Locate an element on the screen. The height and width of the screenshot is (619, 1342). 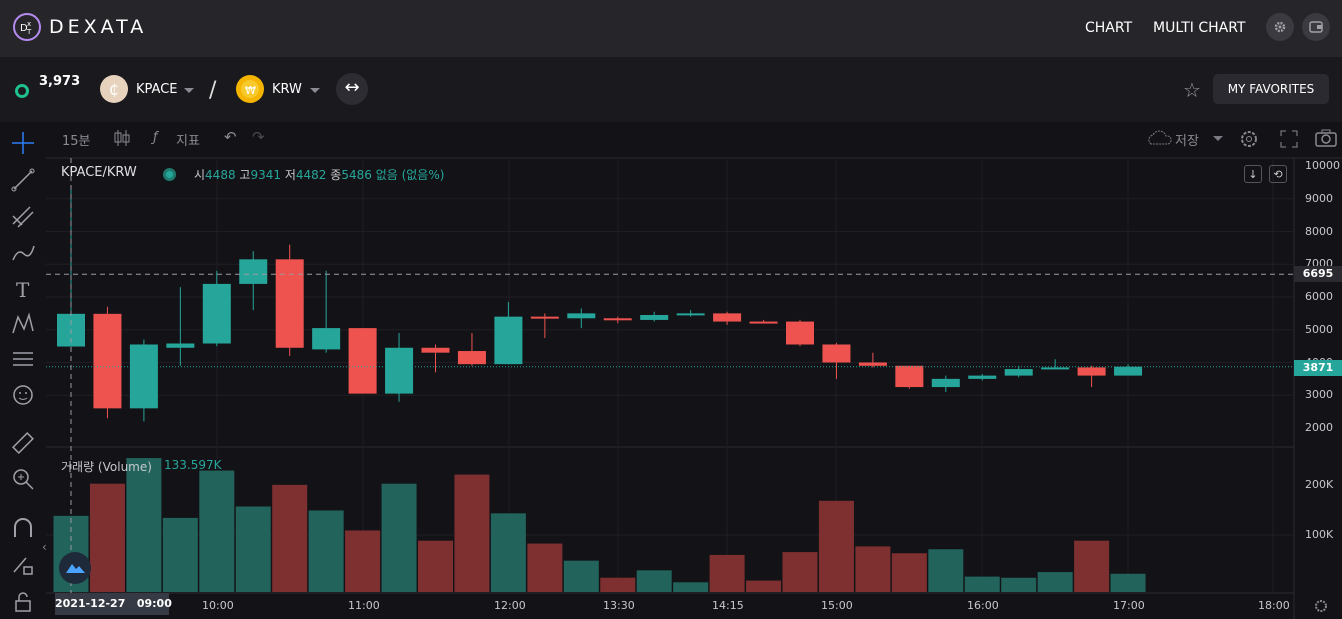
save-button: 저장 is located at coordinates (1187, 141).